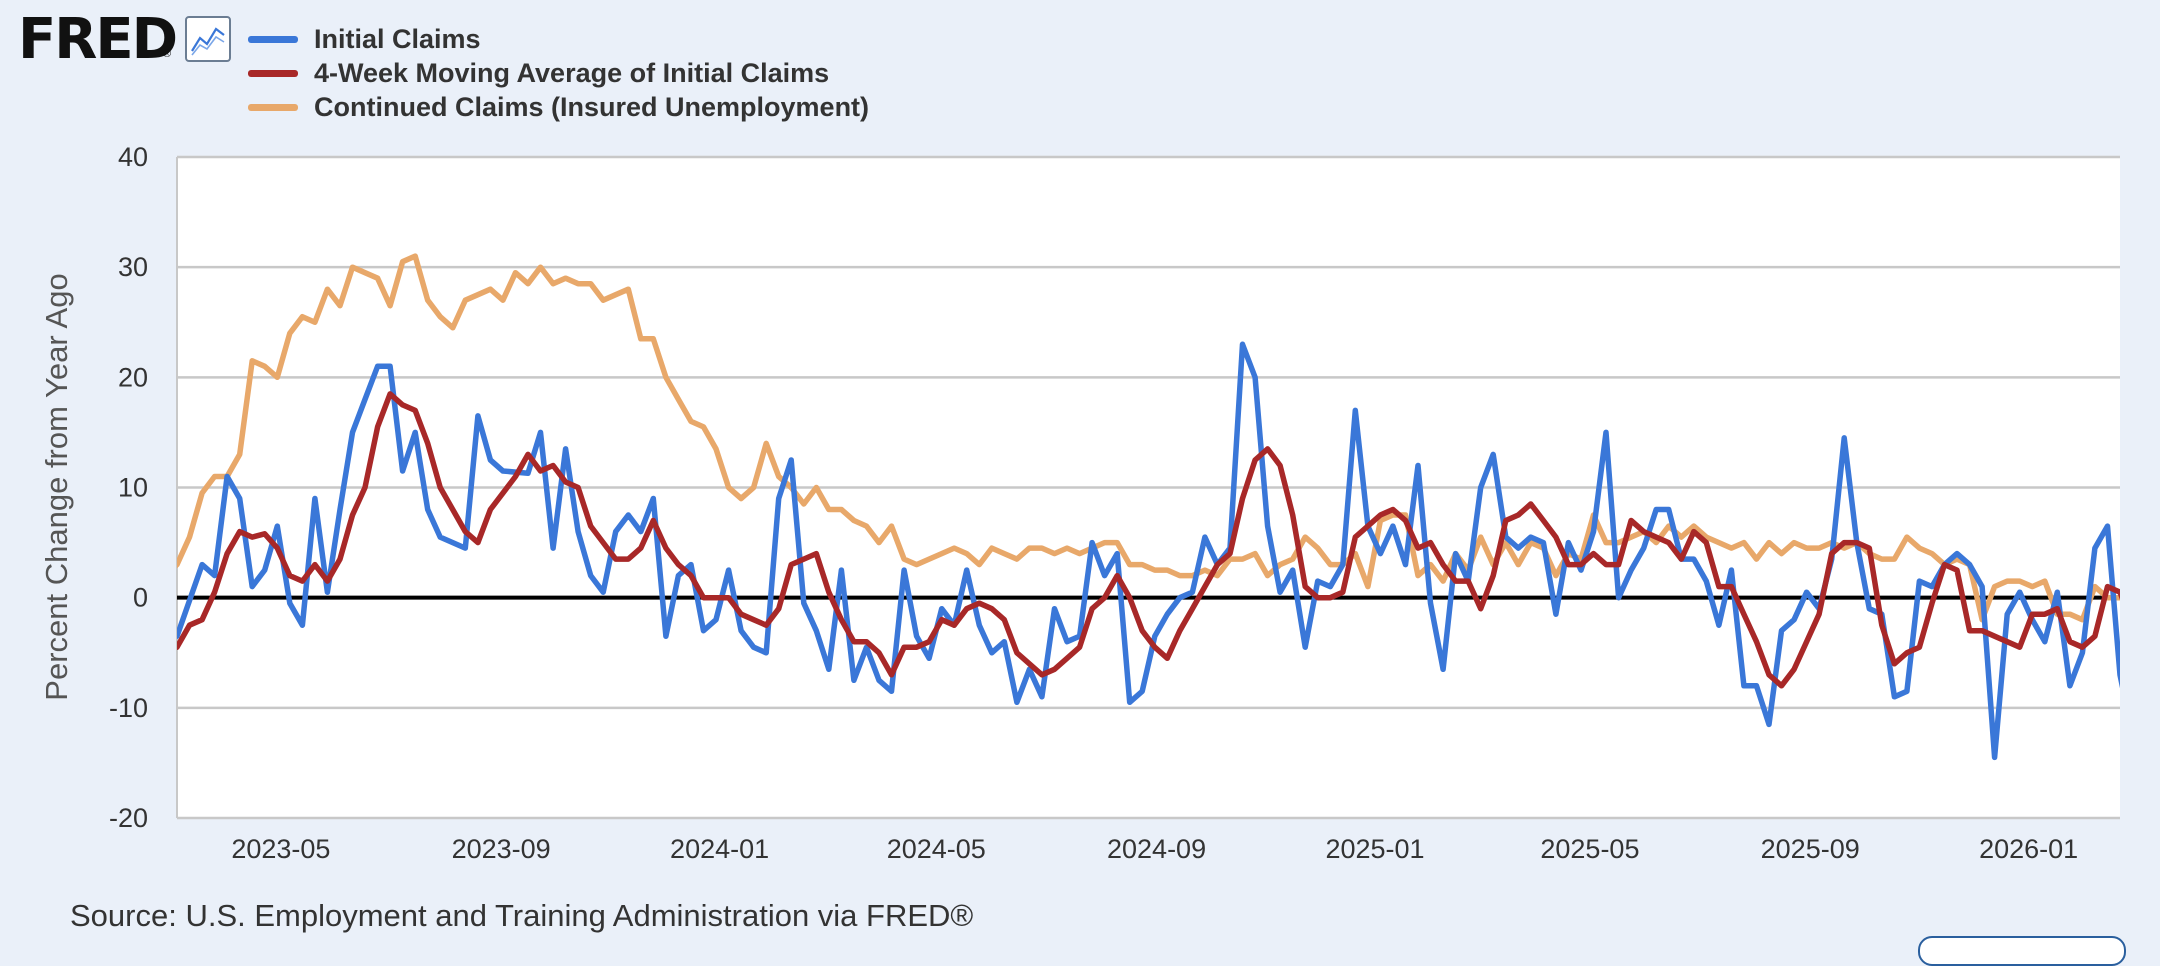 The width and height of the screenshot is (2160, 966). I want to click on edit-graph-button, so click(2022, 951).